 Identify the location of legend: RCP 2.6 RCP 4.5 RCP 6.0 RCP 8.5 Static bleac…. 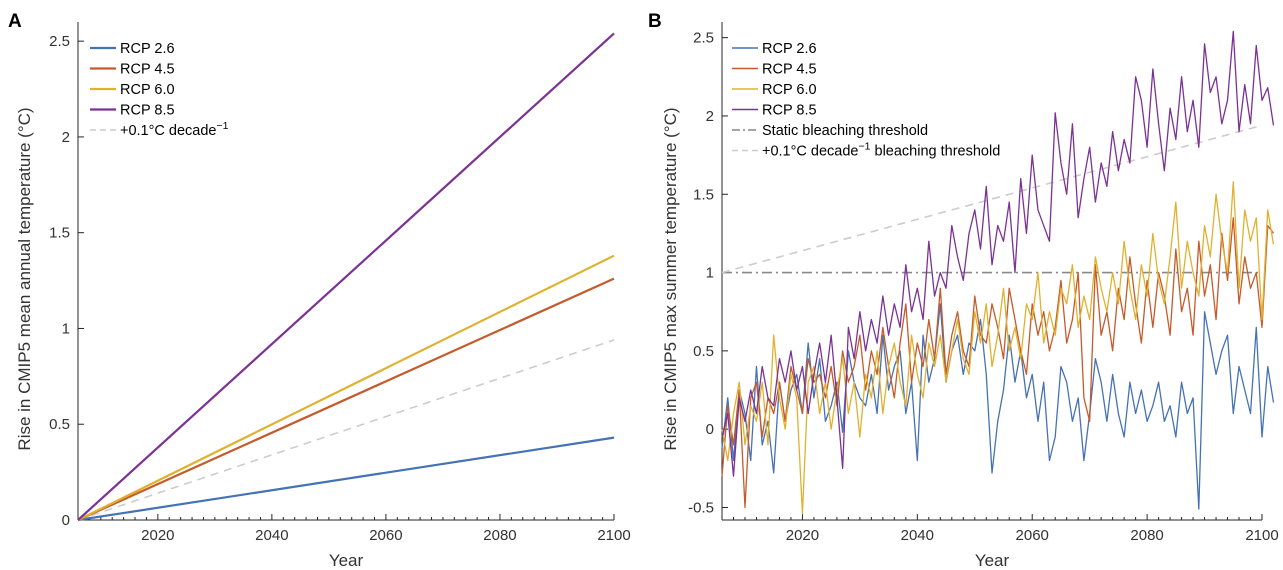
(866, 100).